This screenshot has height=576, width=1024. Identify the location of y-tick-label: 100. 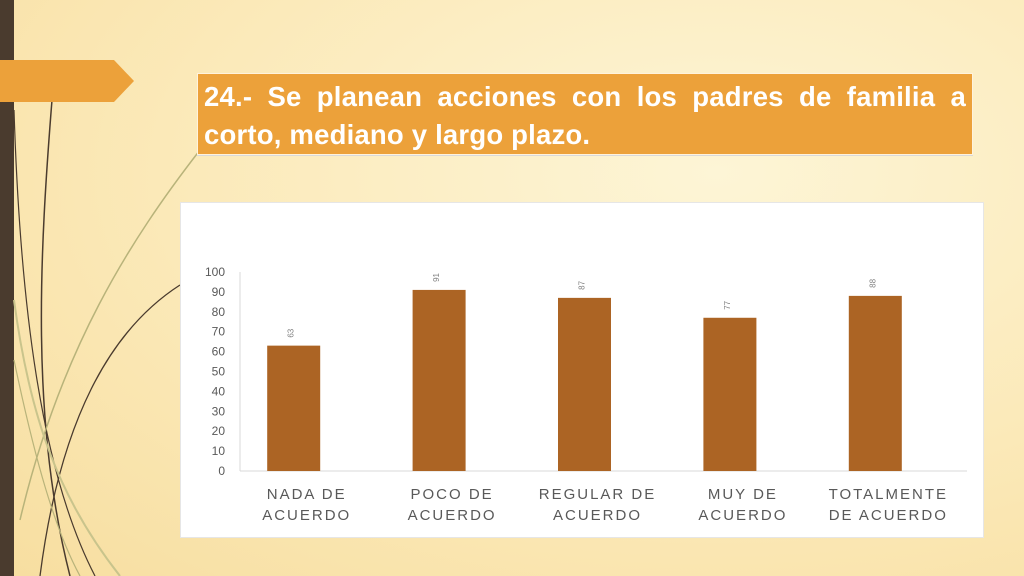
(215, 272).